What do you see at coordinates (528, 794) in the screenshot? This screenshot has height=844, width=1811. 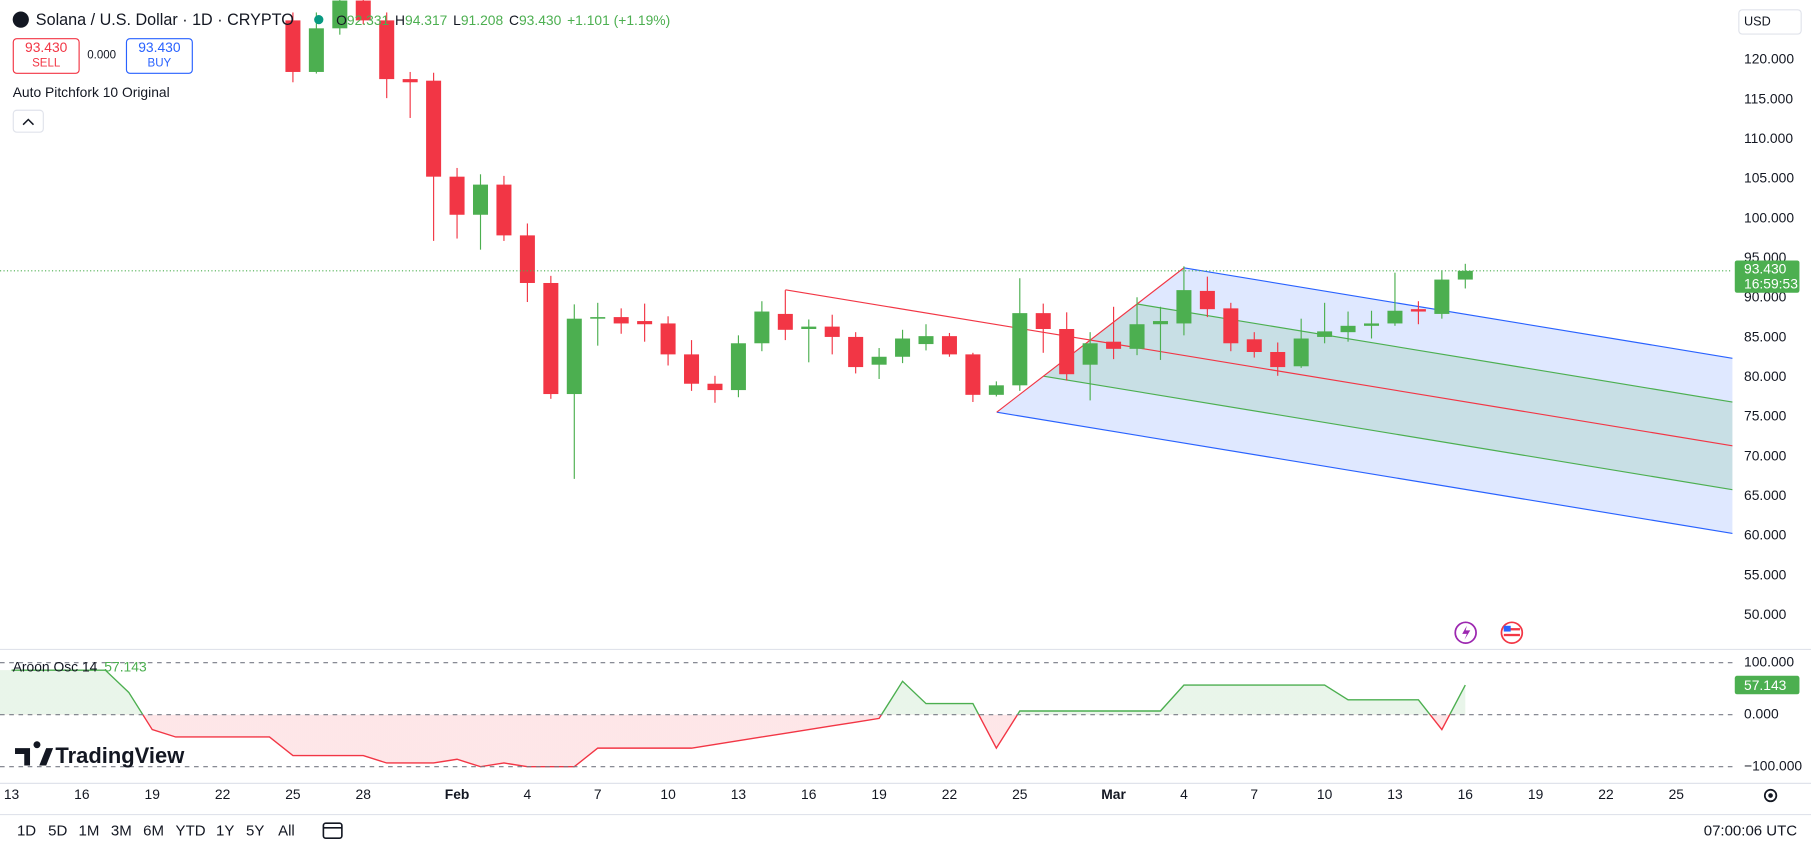 I see `x-tick-label: 4` at bounding box center [528, 794].